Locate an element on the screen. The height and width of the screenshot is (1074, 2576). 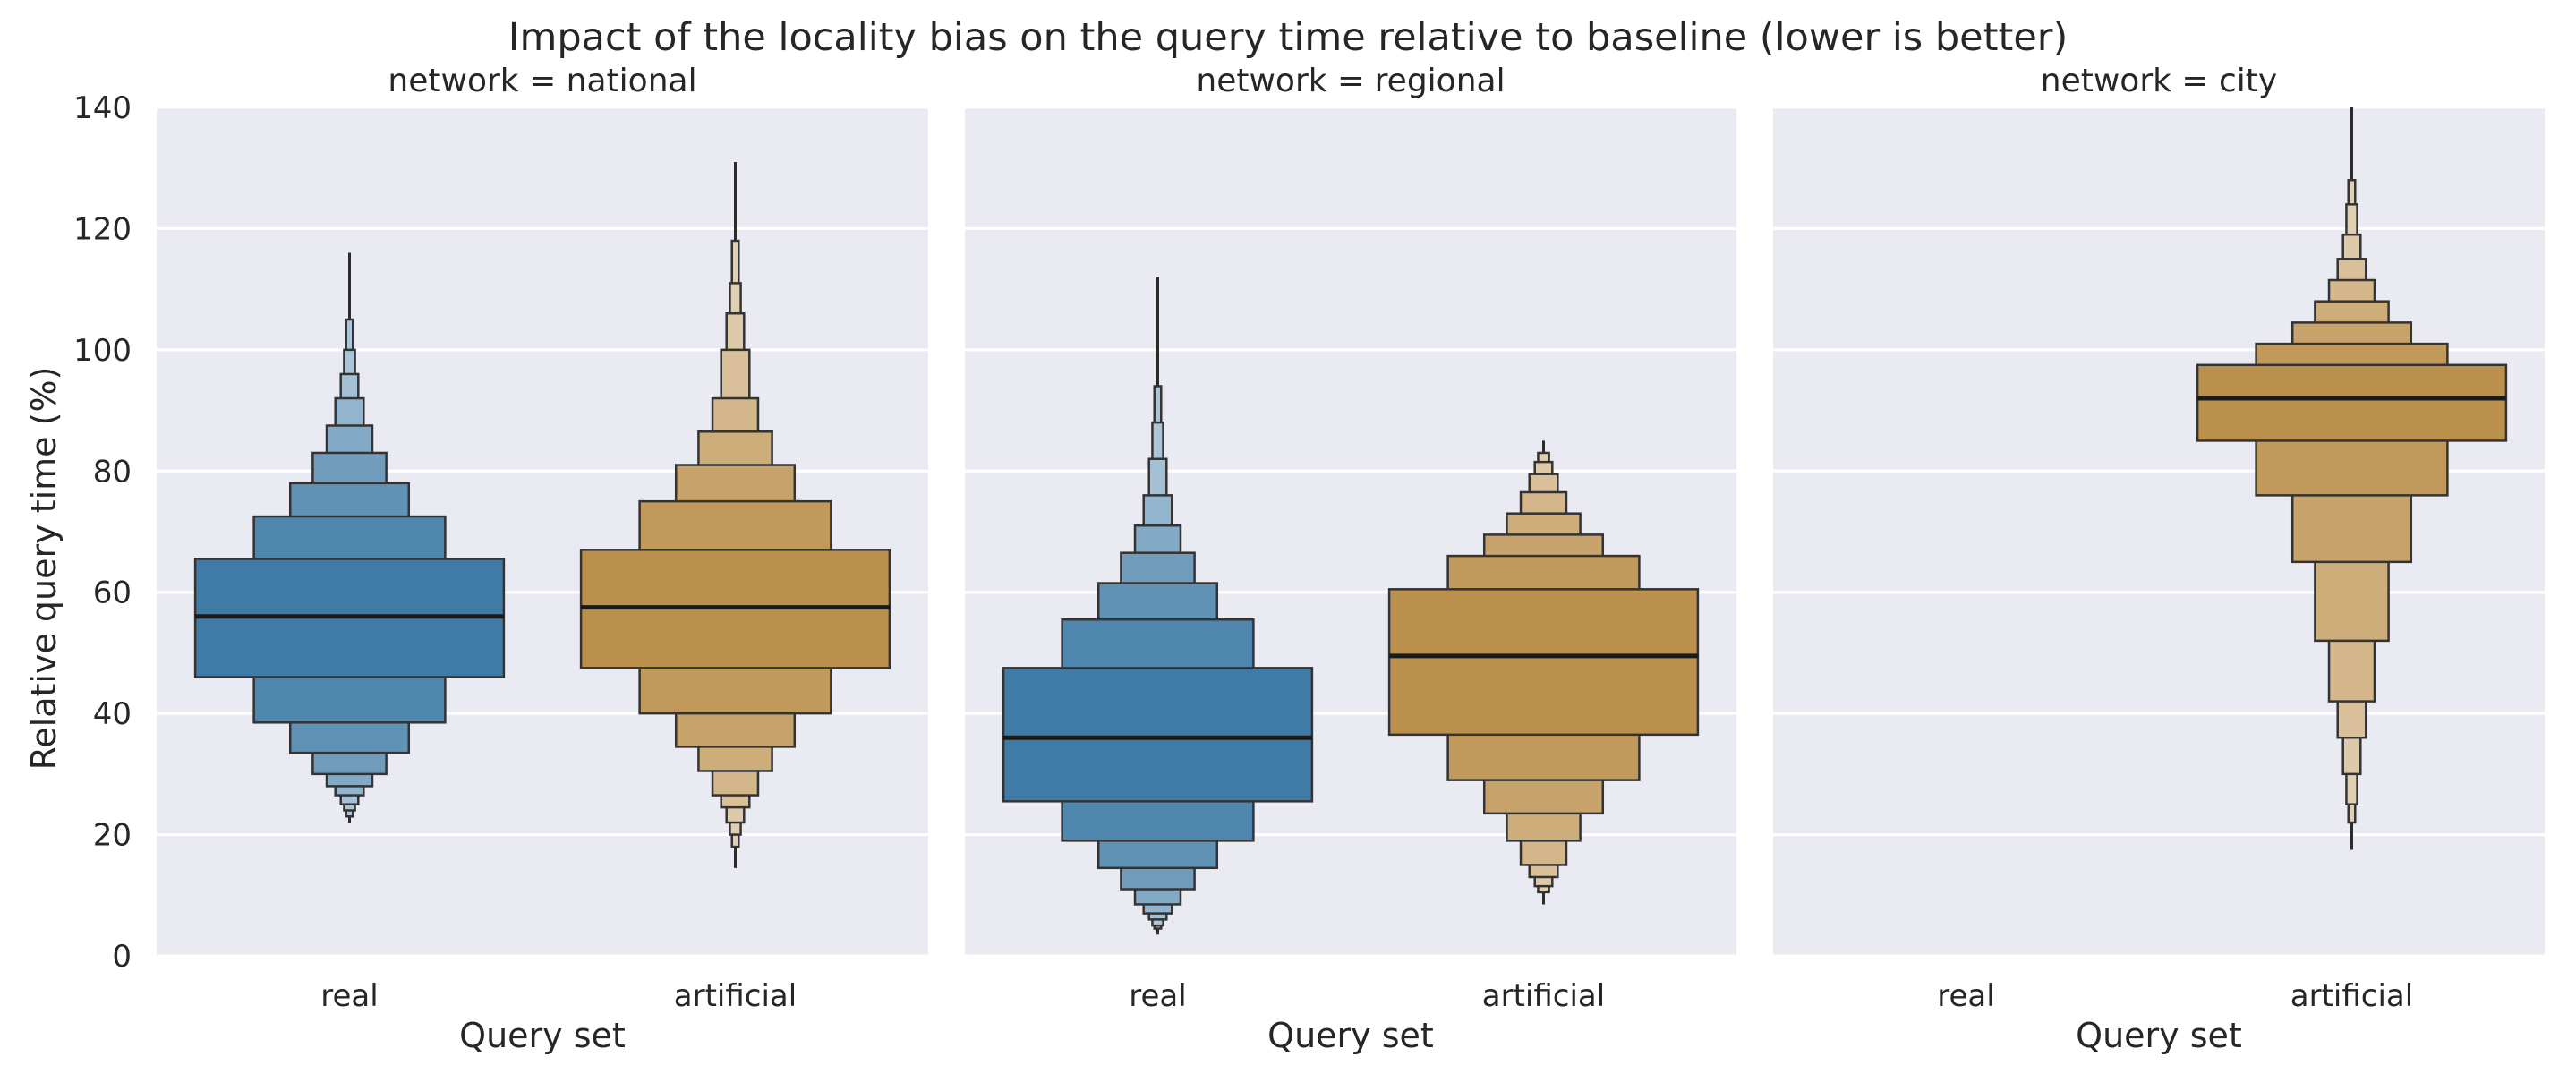
y-axis-label: Relative query time (%) is located at coordinates (44, 569).